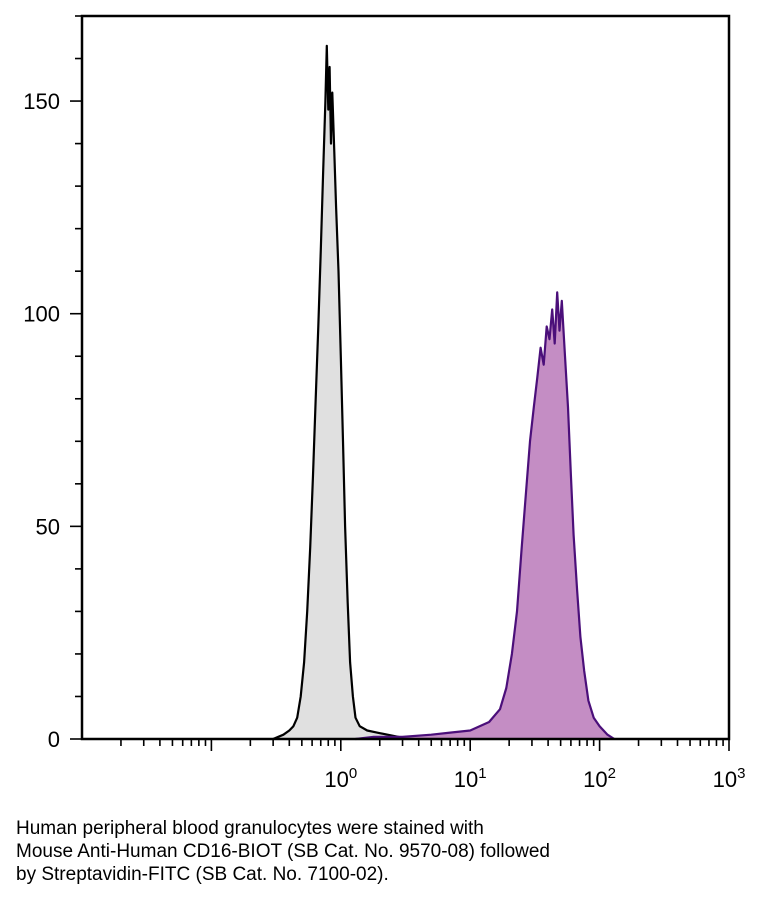  Describe the element at coordinates (41, 101) in the screenshot. I see `y-tick-label: 150` at that location.